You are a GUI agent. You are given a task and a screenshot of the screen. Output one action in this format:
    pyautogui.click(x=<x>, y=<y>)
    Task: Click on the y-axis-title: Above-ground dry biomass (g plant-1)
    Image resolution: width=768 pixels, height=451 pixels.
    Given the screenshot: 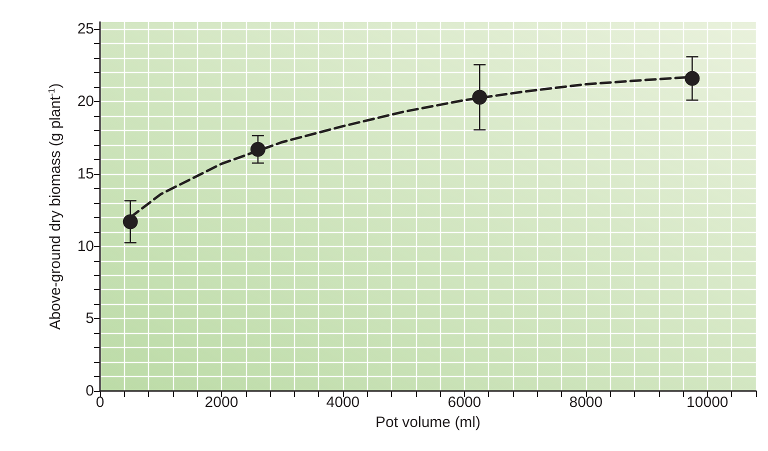 What is the action you would take?
    pyautogui.click(x=55, y=206)
    